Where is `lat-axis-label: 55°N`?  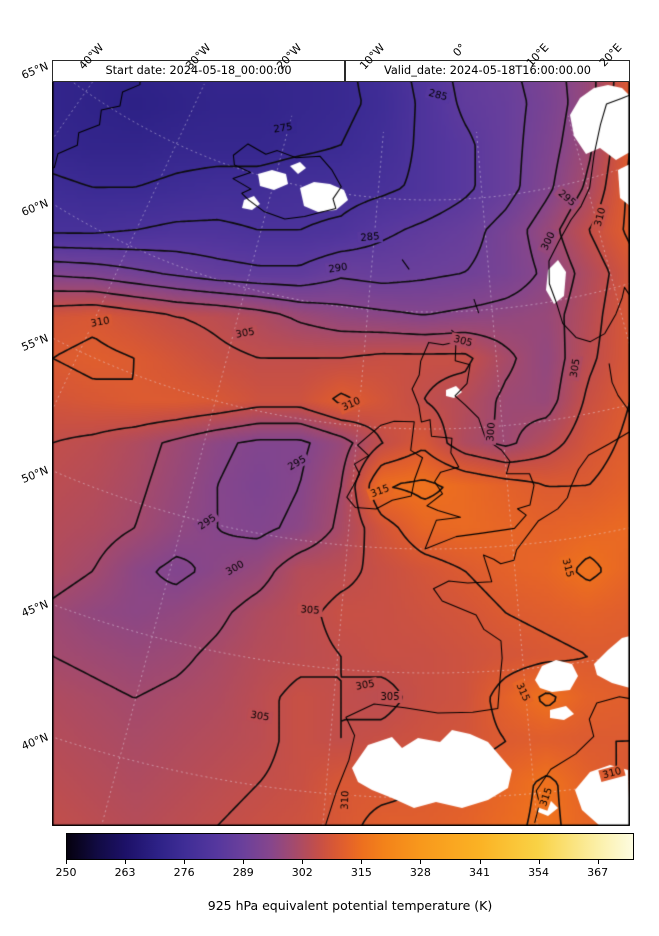 lat-axis-label: 55°N is located at coordinates (35, 342).